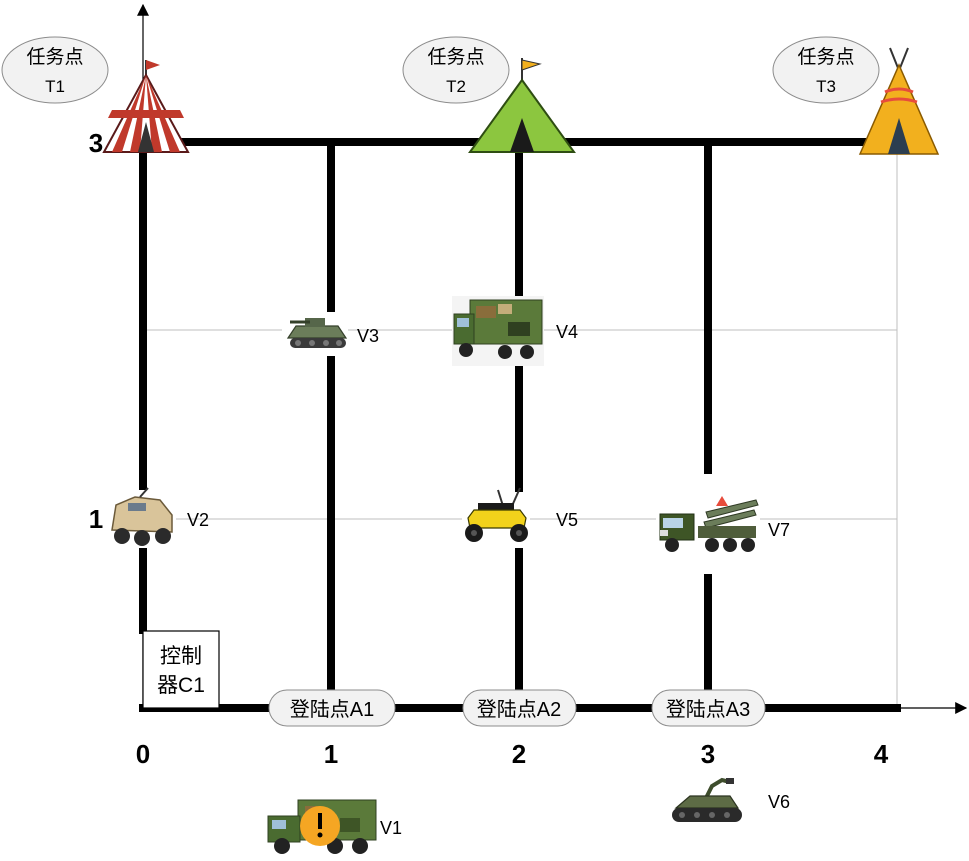 The image size is (969, 861). Describe the element at coordinates (779, 530) in the screenshot. I see `vehicle-v7-label: V7` at that location.